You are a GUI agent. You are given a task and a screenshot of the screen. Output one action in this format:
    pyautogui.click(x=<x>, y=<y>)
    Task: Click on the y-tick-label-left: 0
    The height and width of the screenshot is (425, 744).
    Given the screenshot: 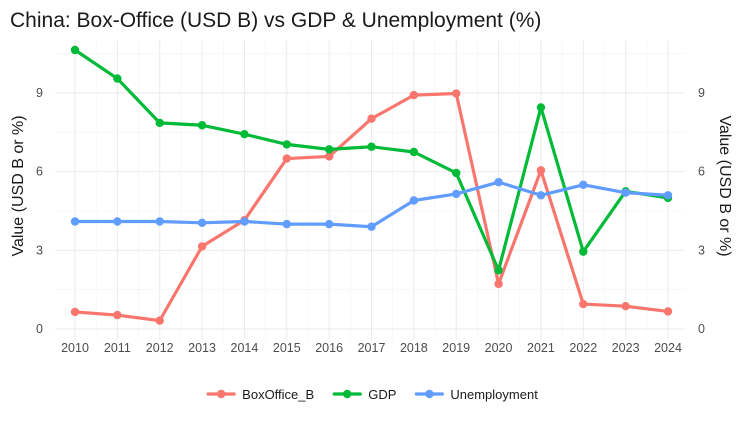 What is the action you would take?
    pyautogui.click(x=39, y=329)
    